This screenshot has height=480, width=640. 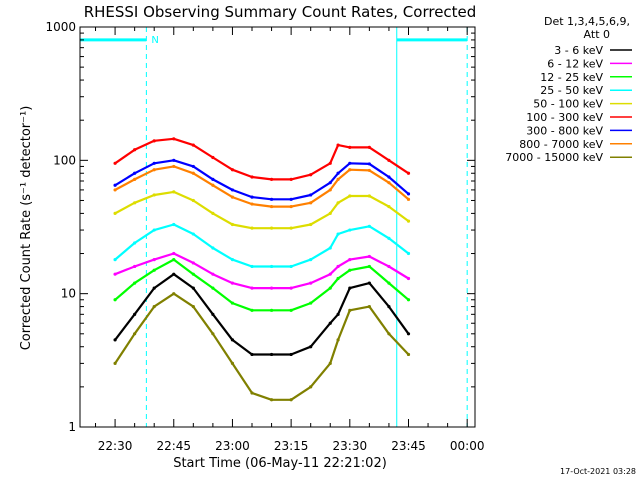 I want to click on legend-label-5: 100 - 300 keV, so click(x=564, y=117).